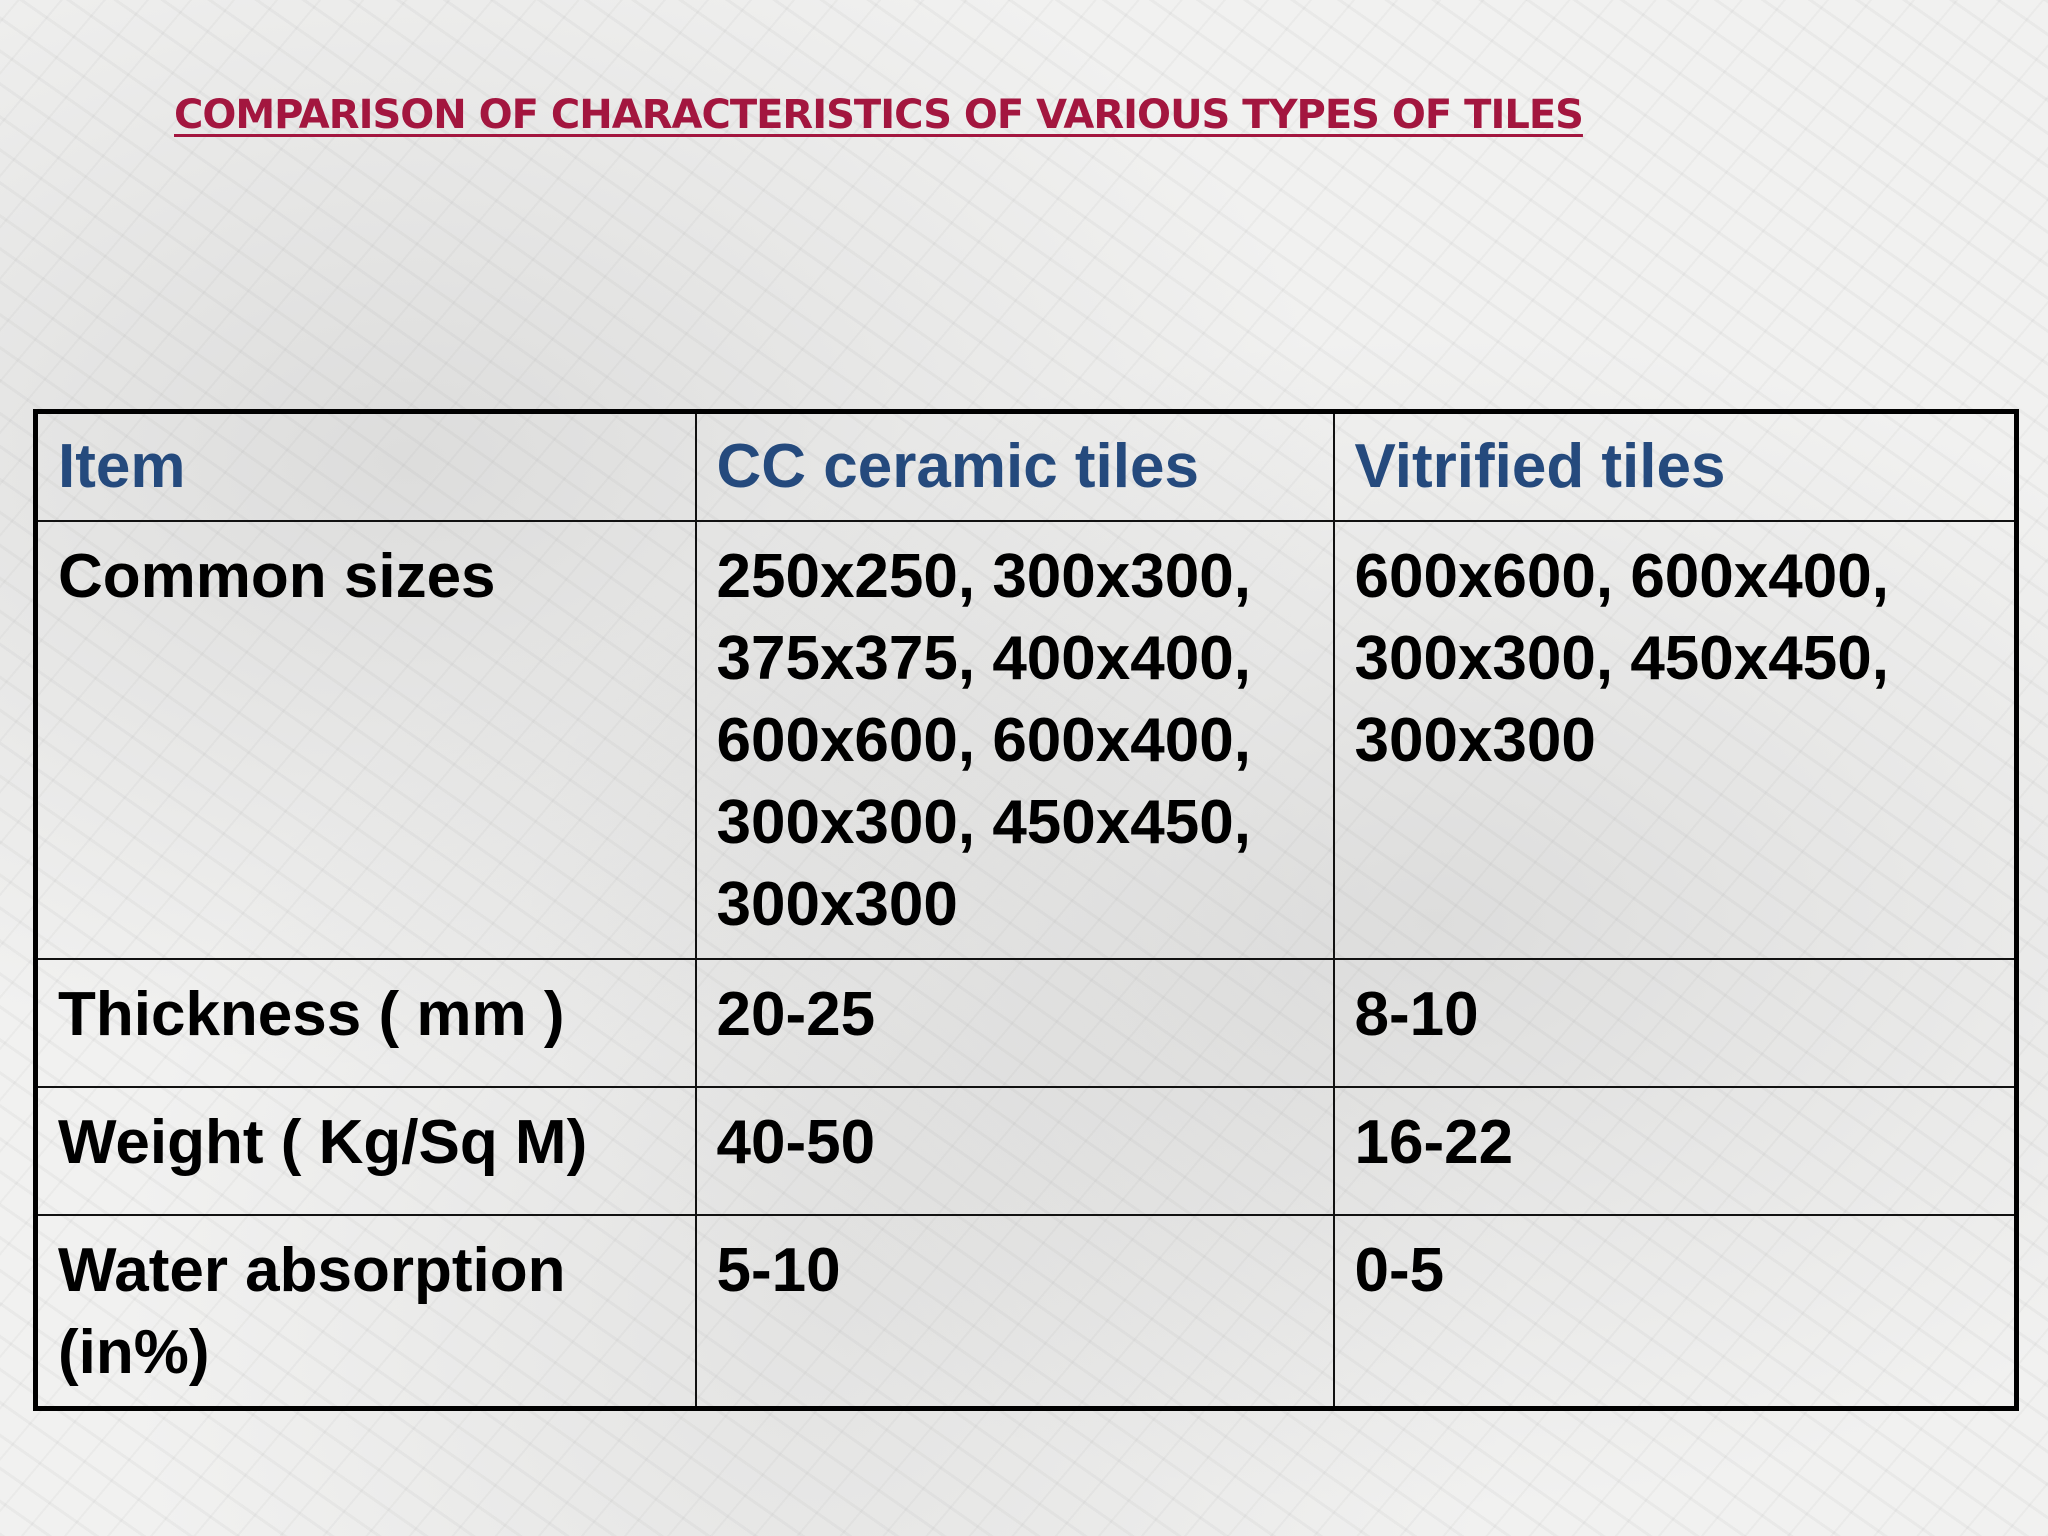  What do you see at coordinates (365, 1151) in the screenshot?
I see `row-label: Weight ( Kg/Sq M)` at bounding box center [365, 1151].